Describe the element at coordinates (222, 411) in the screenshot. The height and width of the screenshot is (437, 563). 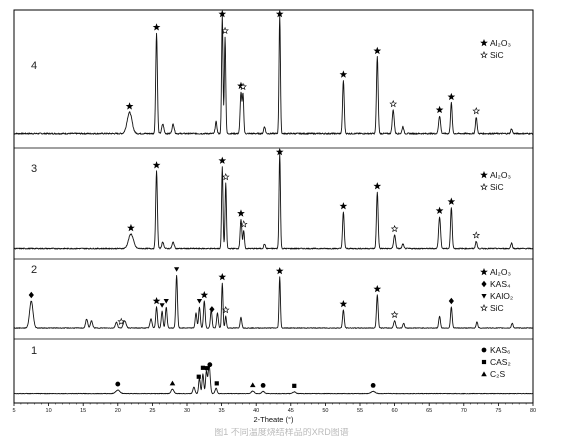
I see `x-tick-label: 35` at that location.